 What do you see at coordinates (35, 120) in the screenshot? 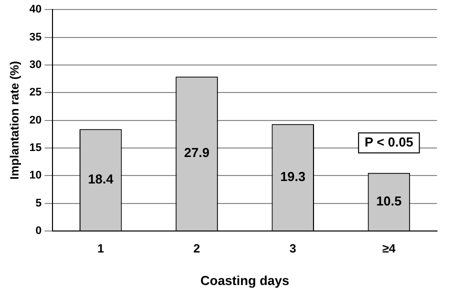
I see `y-tick-label: 20` at bounding box center [35, 120].